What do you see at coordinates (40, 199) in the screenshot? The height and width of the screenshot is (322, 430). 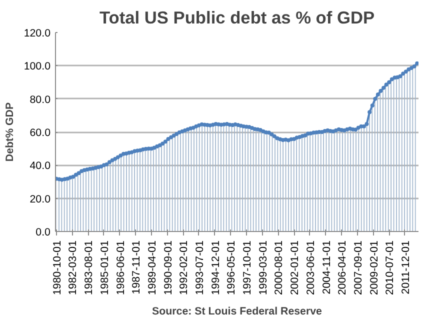 I see `y-tick-label: 20.0` at bounding box center [40, 199].